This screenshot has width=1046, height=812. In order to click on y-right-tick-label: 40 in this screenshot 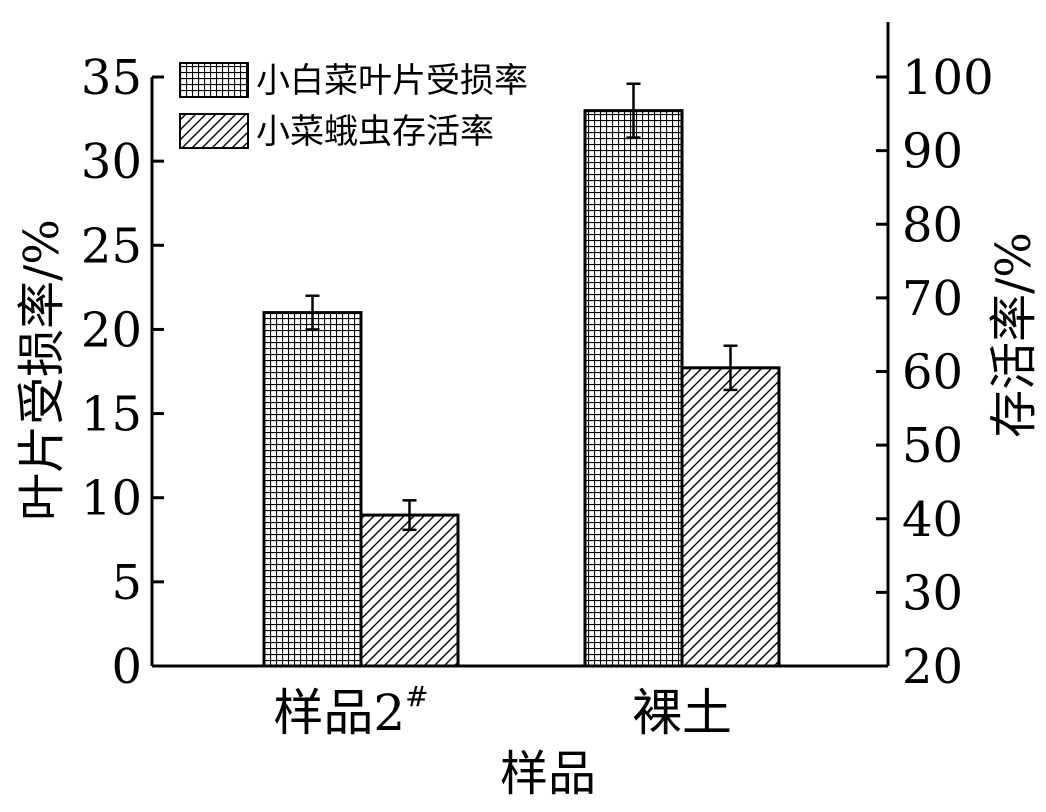, I will do `click(932, 520)`.